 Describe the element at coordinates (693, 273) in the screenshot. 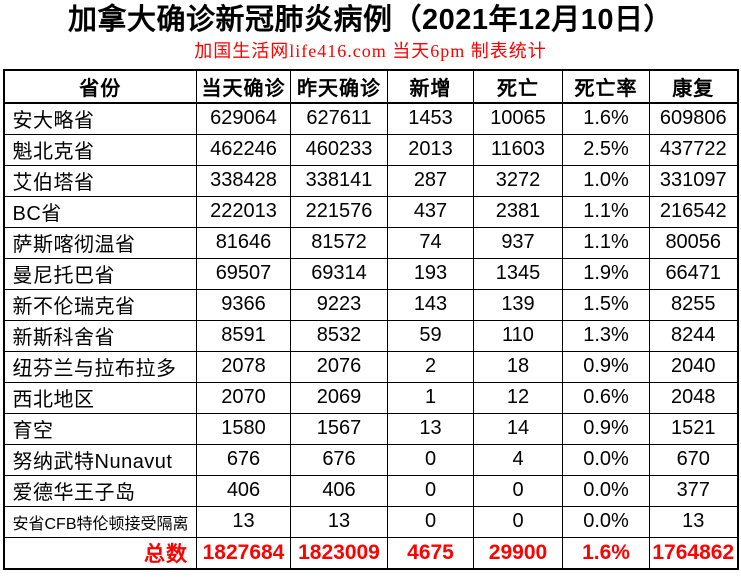

I see `recovered-cell: 66471` at that location.